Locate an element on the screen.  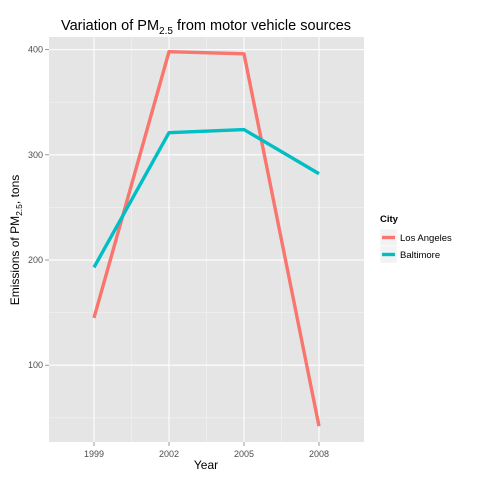
y-tick-label: 400 is located at coordinates (35, 50).